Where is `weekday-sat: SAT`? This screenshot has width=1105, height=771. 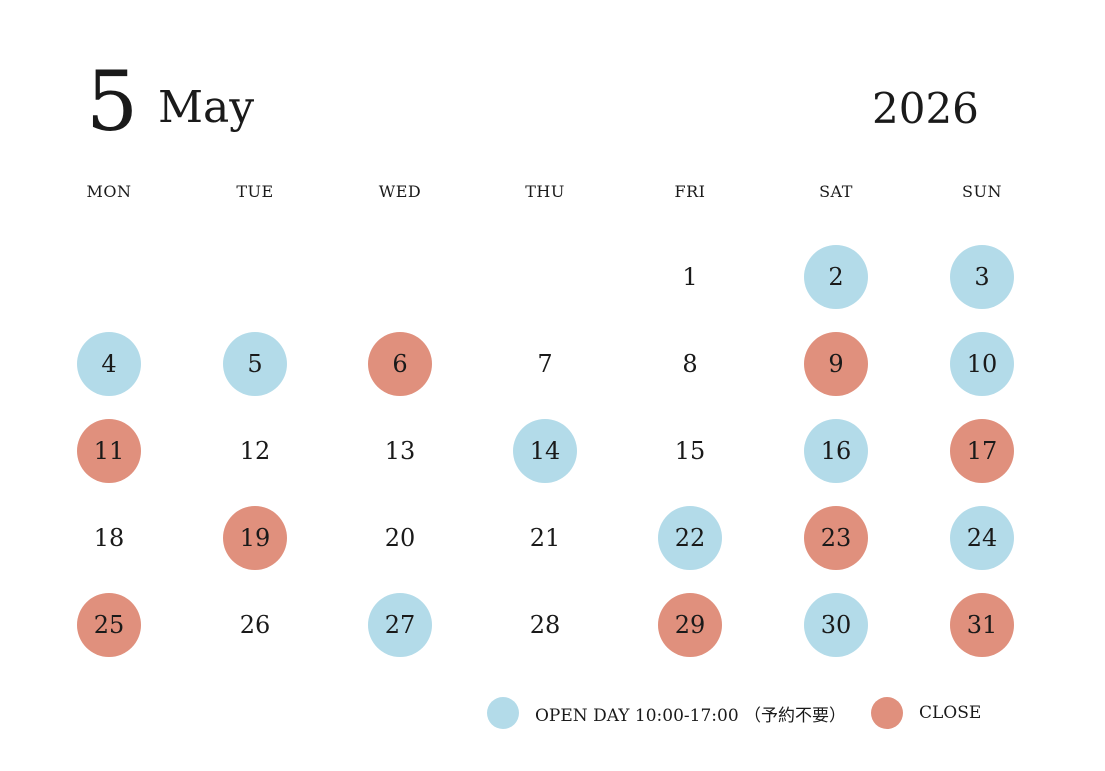
weekday-sat: SAT is located at coordinates (836, 191).